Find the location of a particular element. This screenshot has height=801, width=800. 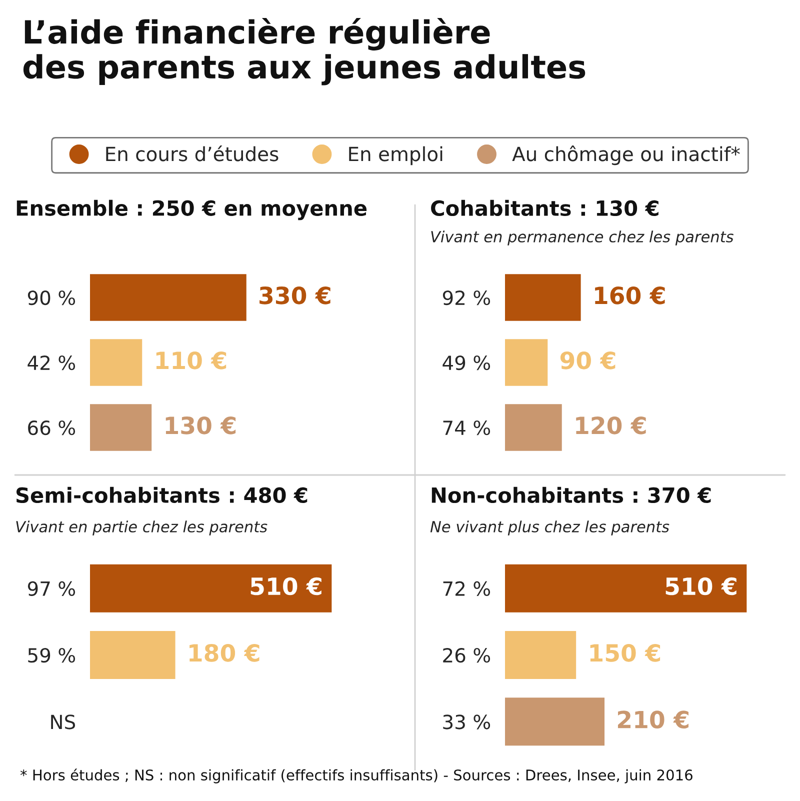

data-label: 110 € is located at coordinates (191, 360).